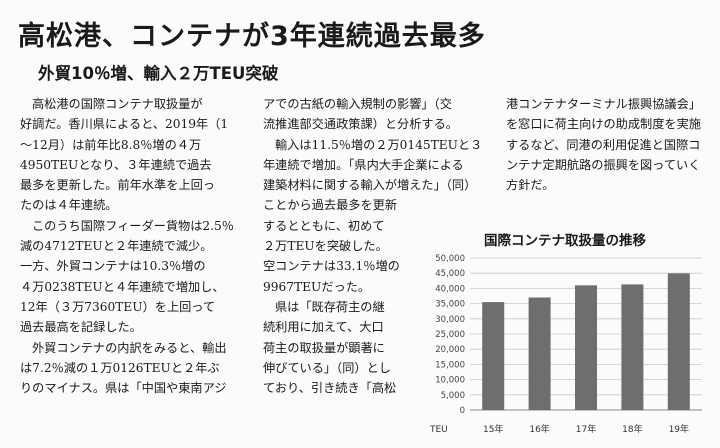 The height and width of the screenshot is (448, 720). I want to click on article-line: 一方、外貿コンテナは10.3％増の, so click(113, 266).